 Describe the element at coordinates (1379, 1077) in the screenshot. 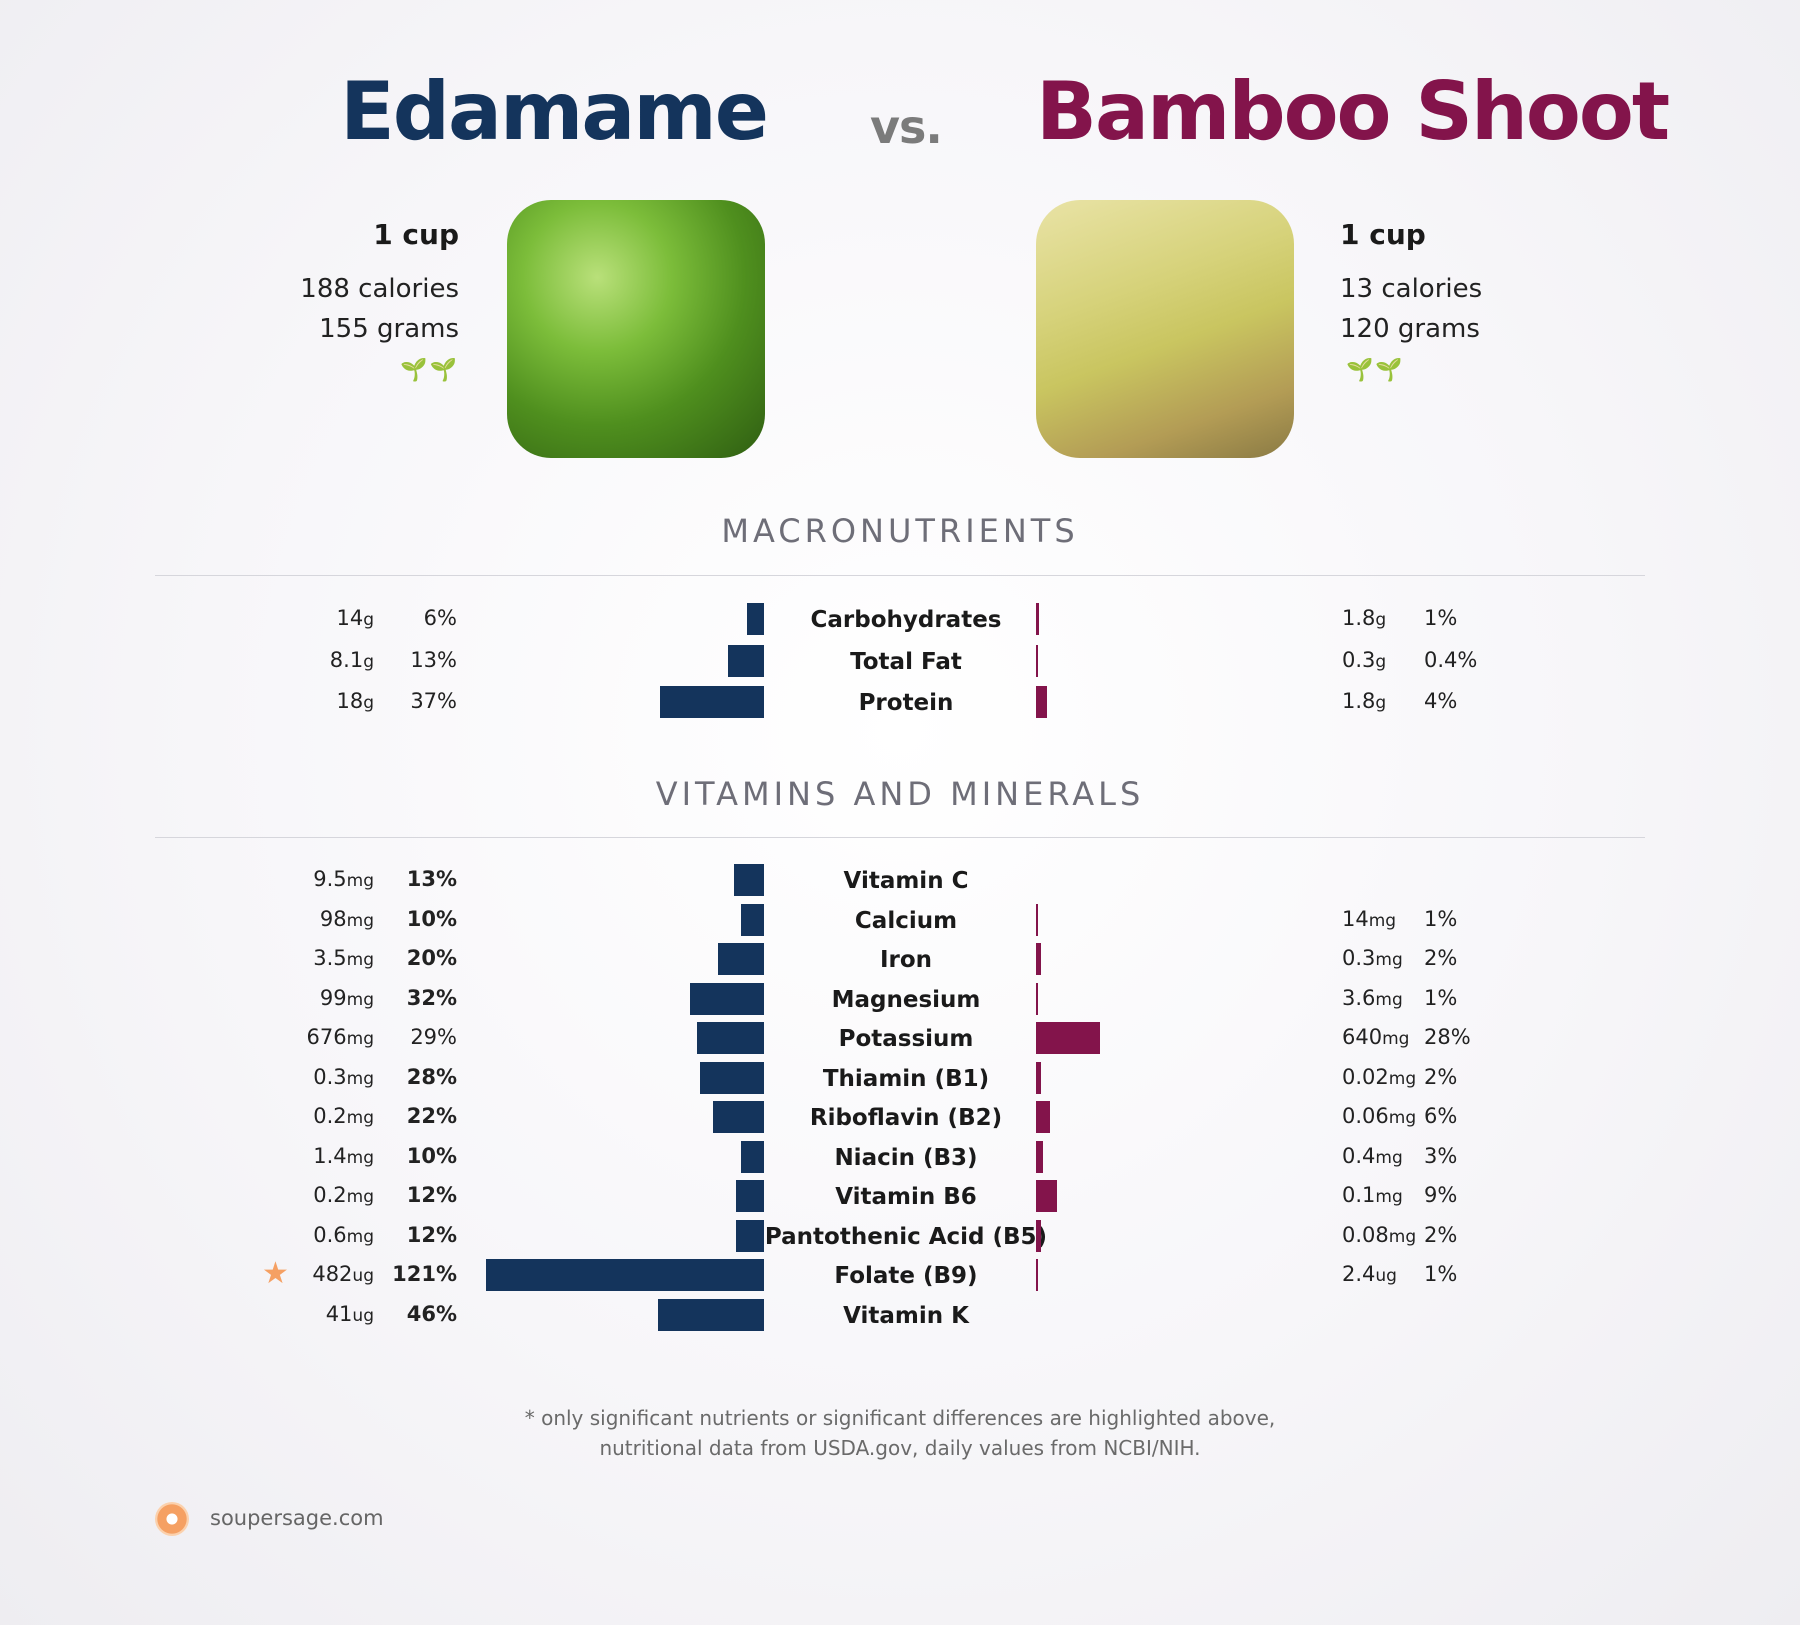

I see `food-b-amount: 0.02mg` at that location.